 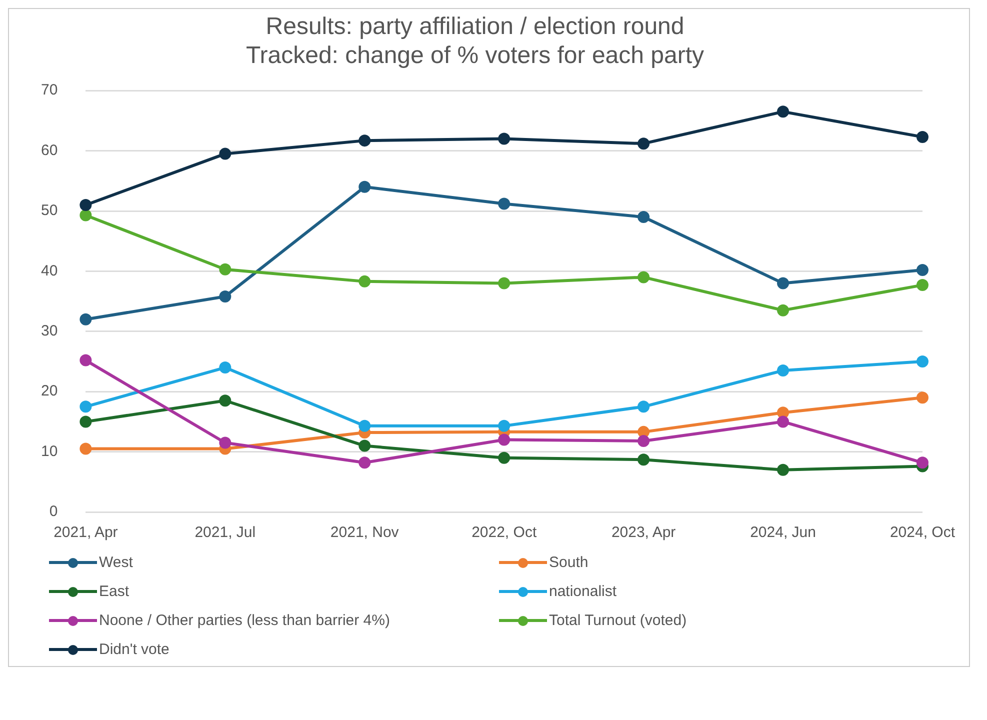 What do you see at coordinates (49, 331) in the screenshot?
I see `y-tick-label: 30` at bounding box center [49, 331].